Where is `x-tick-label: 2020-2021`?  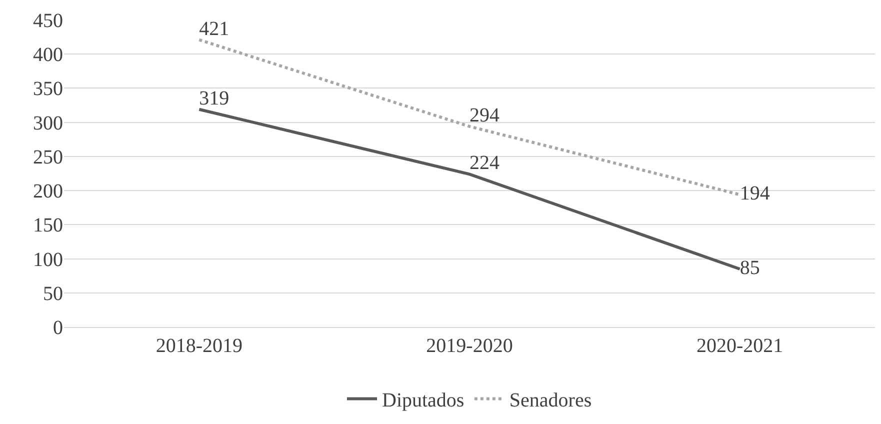
x-tick-label: 2020-2021 is located at coordinates (740, 346).